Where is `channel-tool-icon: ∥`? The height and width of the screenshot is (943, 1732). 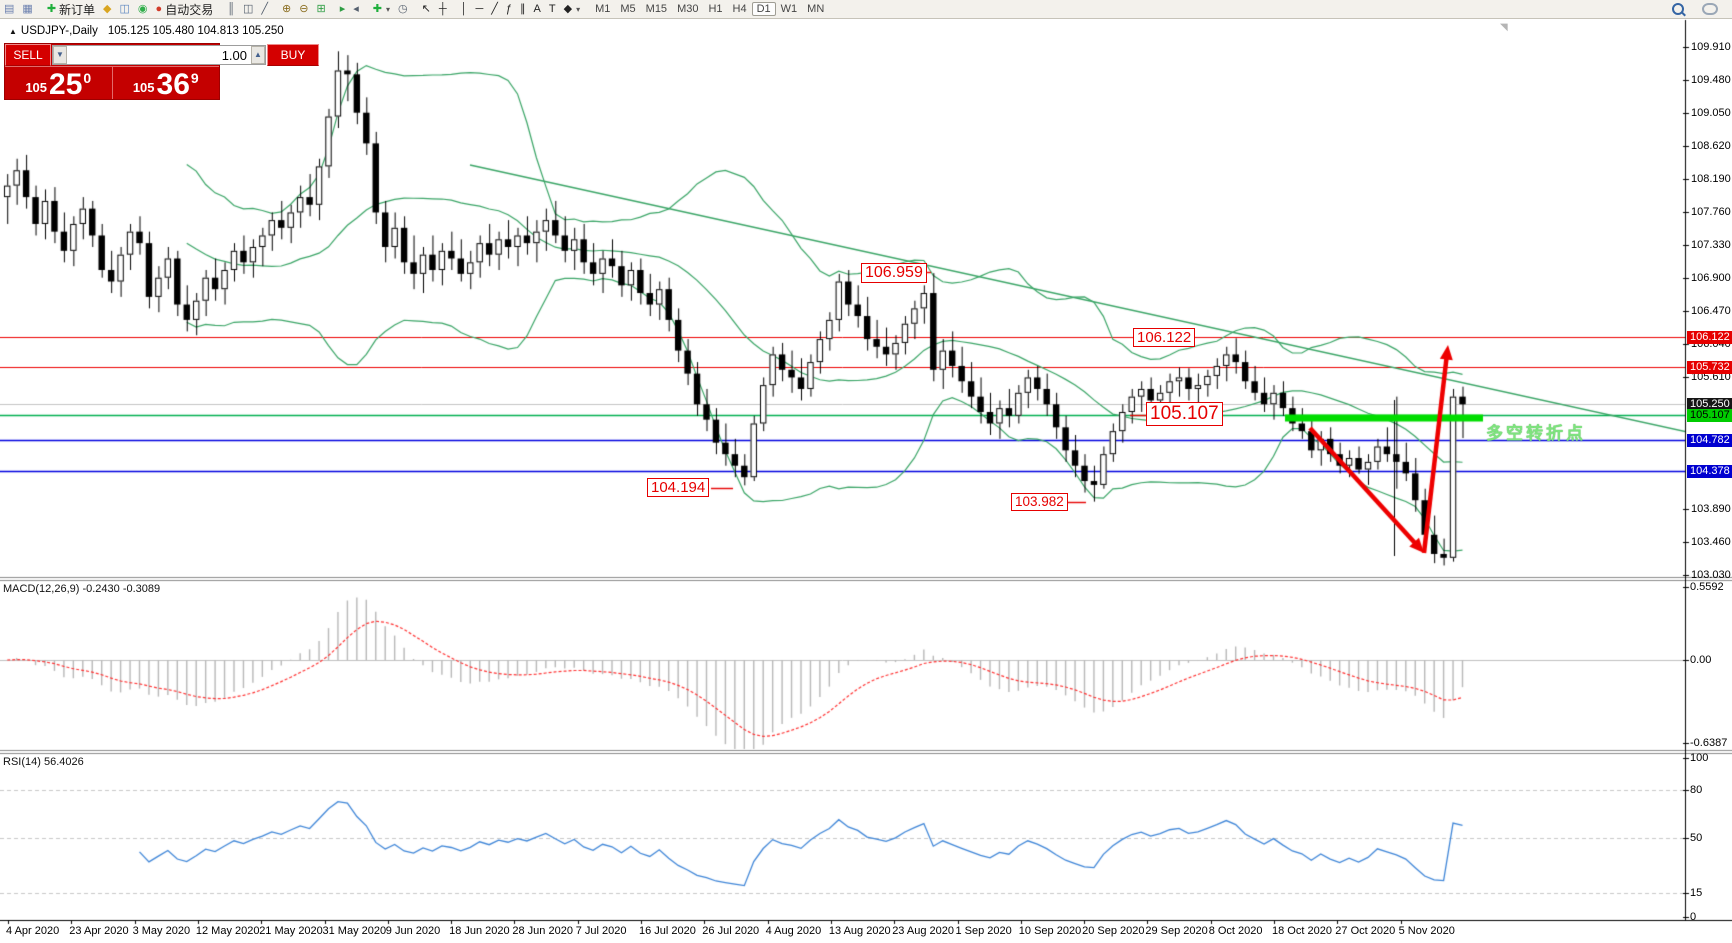
channel-tool-icon: ∥ is located at coordinates (523, 8).